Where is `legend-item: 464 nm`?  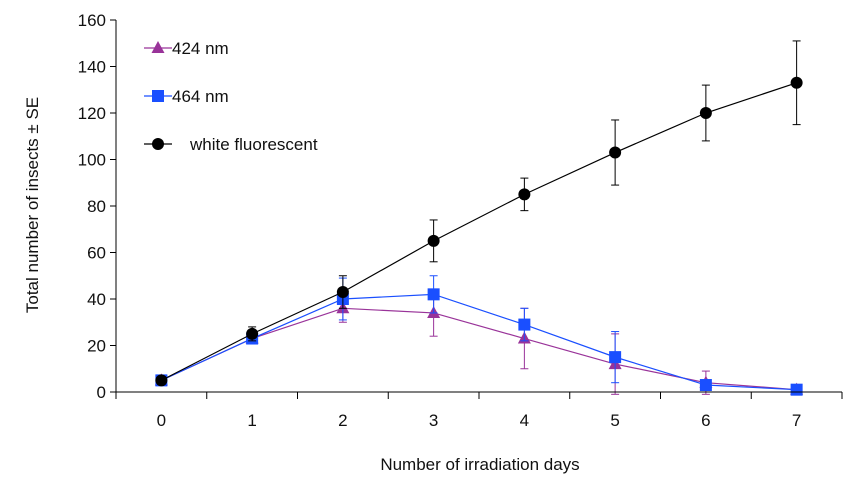
legend-item: 464 nm is located at coordinates (186, 96).